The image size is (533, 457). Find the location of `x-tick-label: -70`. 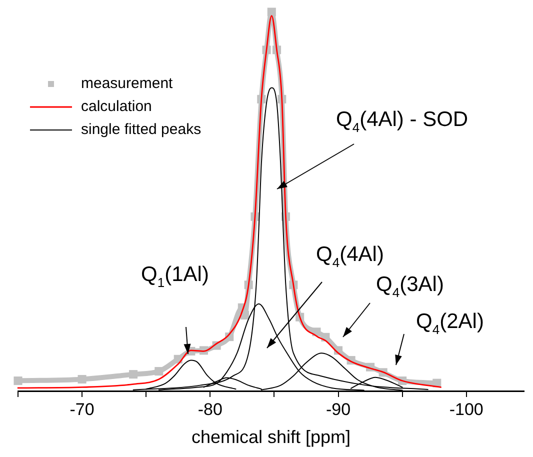

x-tick-label: -70 is located at coordinates (82, 409).